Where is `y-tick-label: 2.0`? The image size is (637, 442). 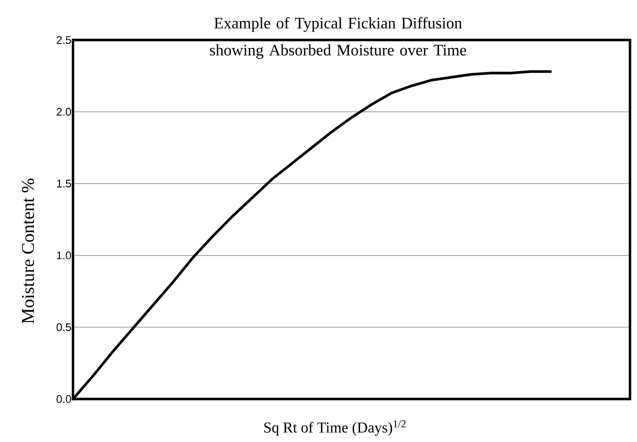 y-tick-label: 2.0 is located at coordinates (64, 112).